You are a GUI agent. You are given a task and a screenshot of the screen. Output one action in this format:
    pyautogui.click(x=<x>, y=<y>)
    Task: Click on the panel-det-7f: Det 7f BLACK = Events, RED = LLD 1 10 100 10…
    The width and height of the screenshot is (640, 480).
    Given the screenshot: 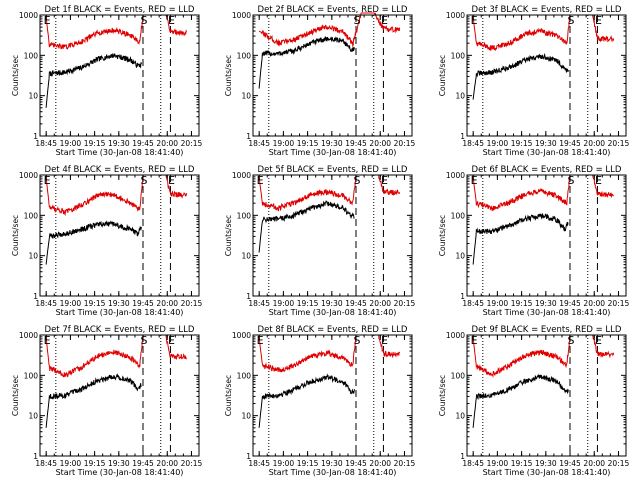 What is the action you would take?
    pyautogui.click(x=106, y=401)
    